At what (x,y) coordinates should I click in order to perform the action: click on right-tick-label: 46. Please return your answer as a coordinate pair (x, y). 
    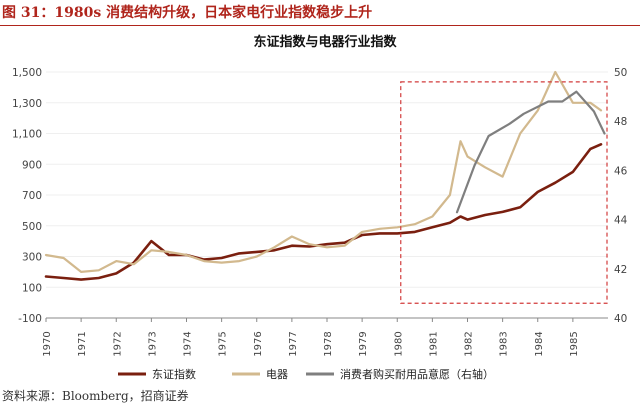
    Looking at the image, I should click on (621, 171).